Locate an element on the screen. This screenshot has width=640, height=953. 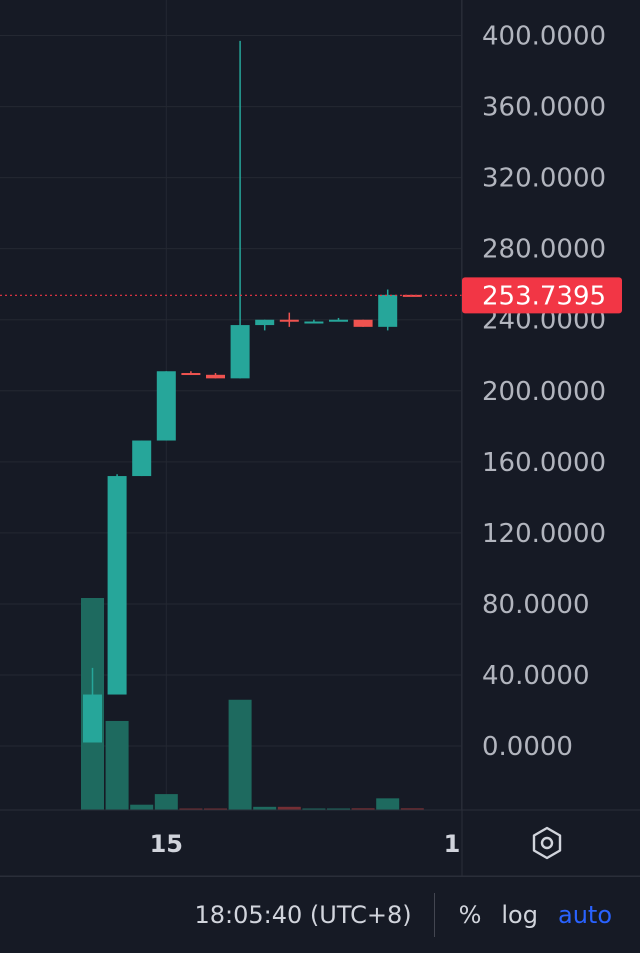
price-tick-label: 320.0000 is located at coordinates (544, 179).